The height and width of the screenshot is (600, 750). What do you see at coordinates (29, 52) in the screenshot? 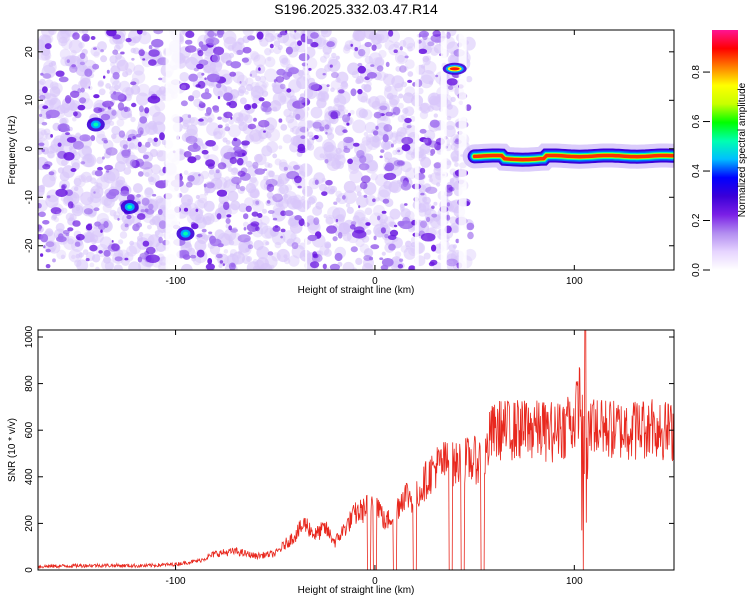
I see `y-tick-label: 20` at bounding box center [29, 52].